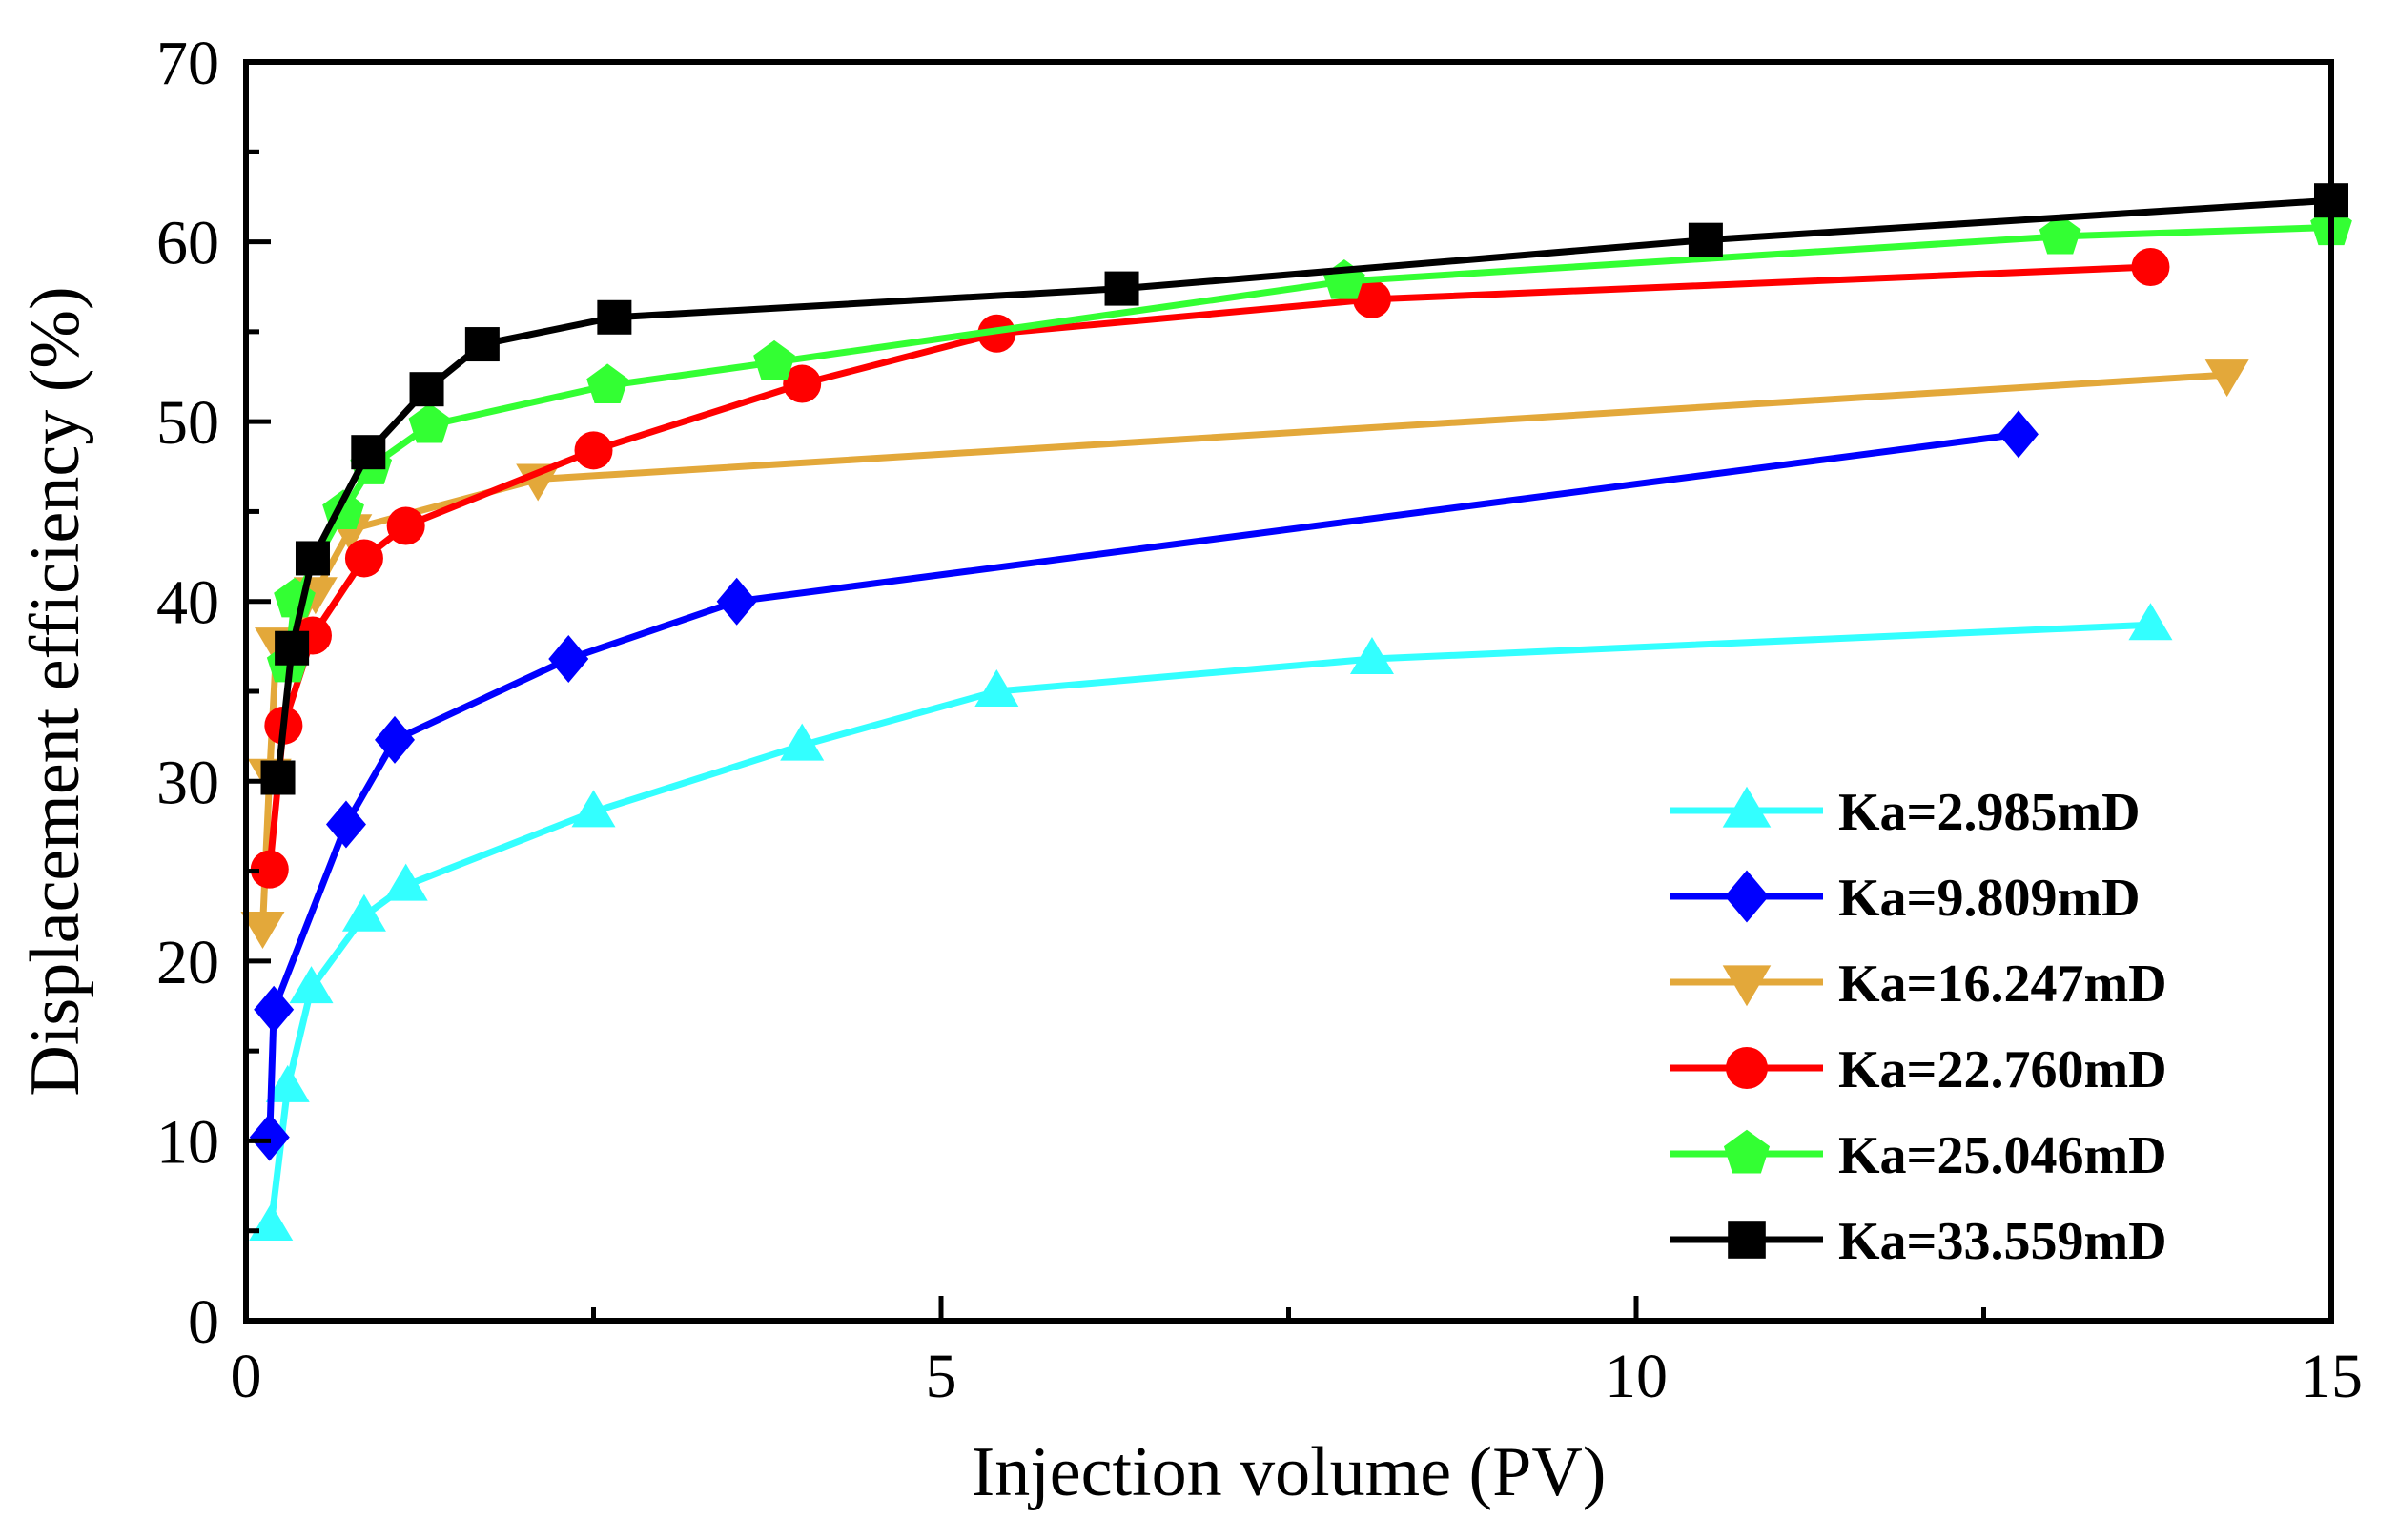  I want to click on x-tick-label: 5, so click(942, 1376).